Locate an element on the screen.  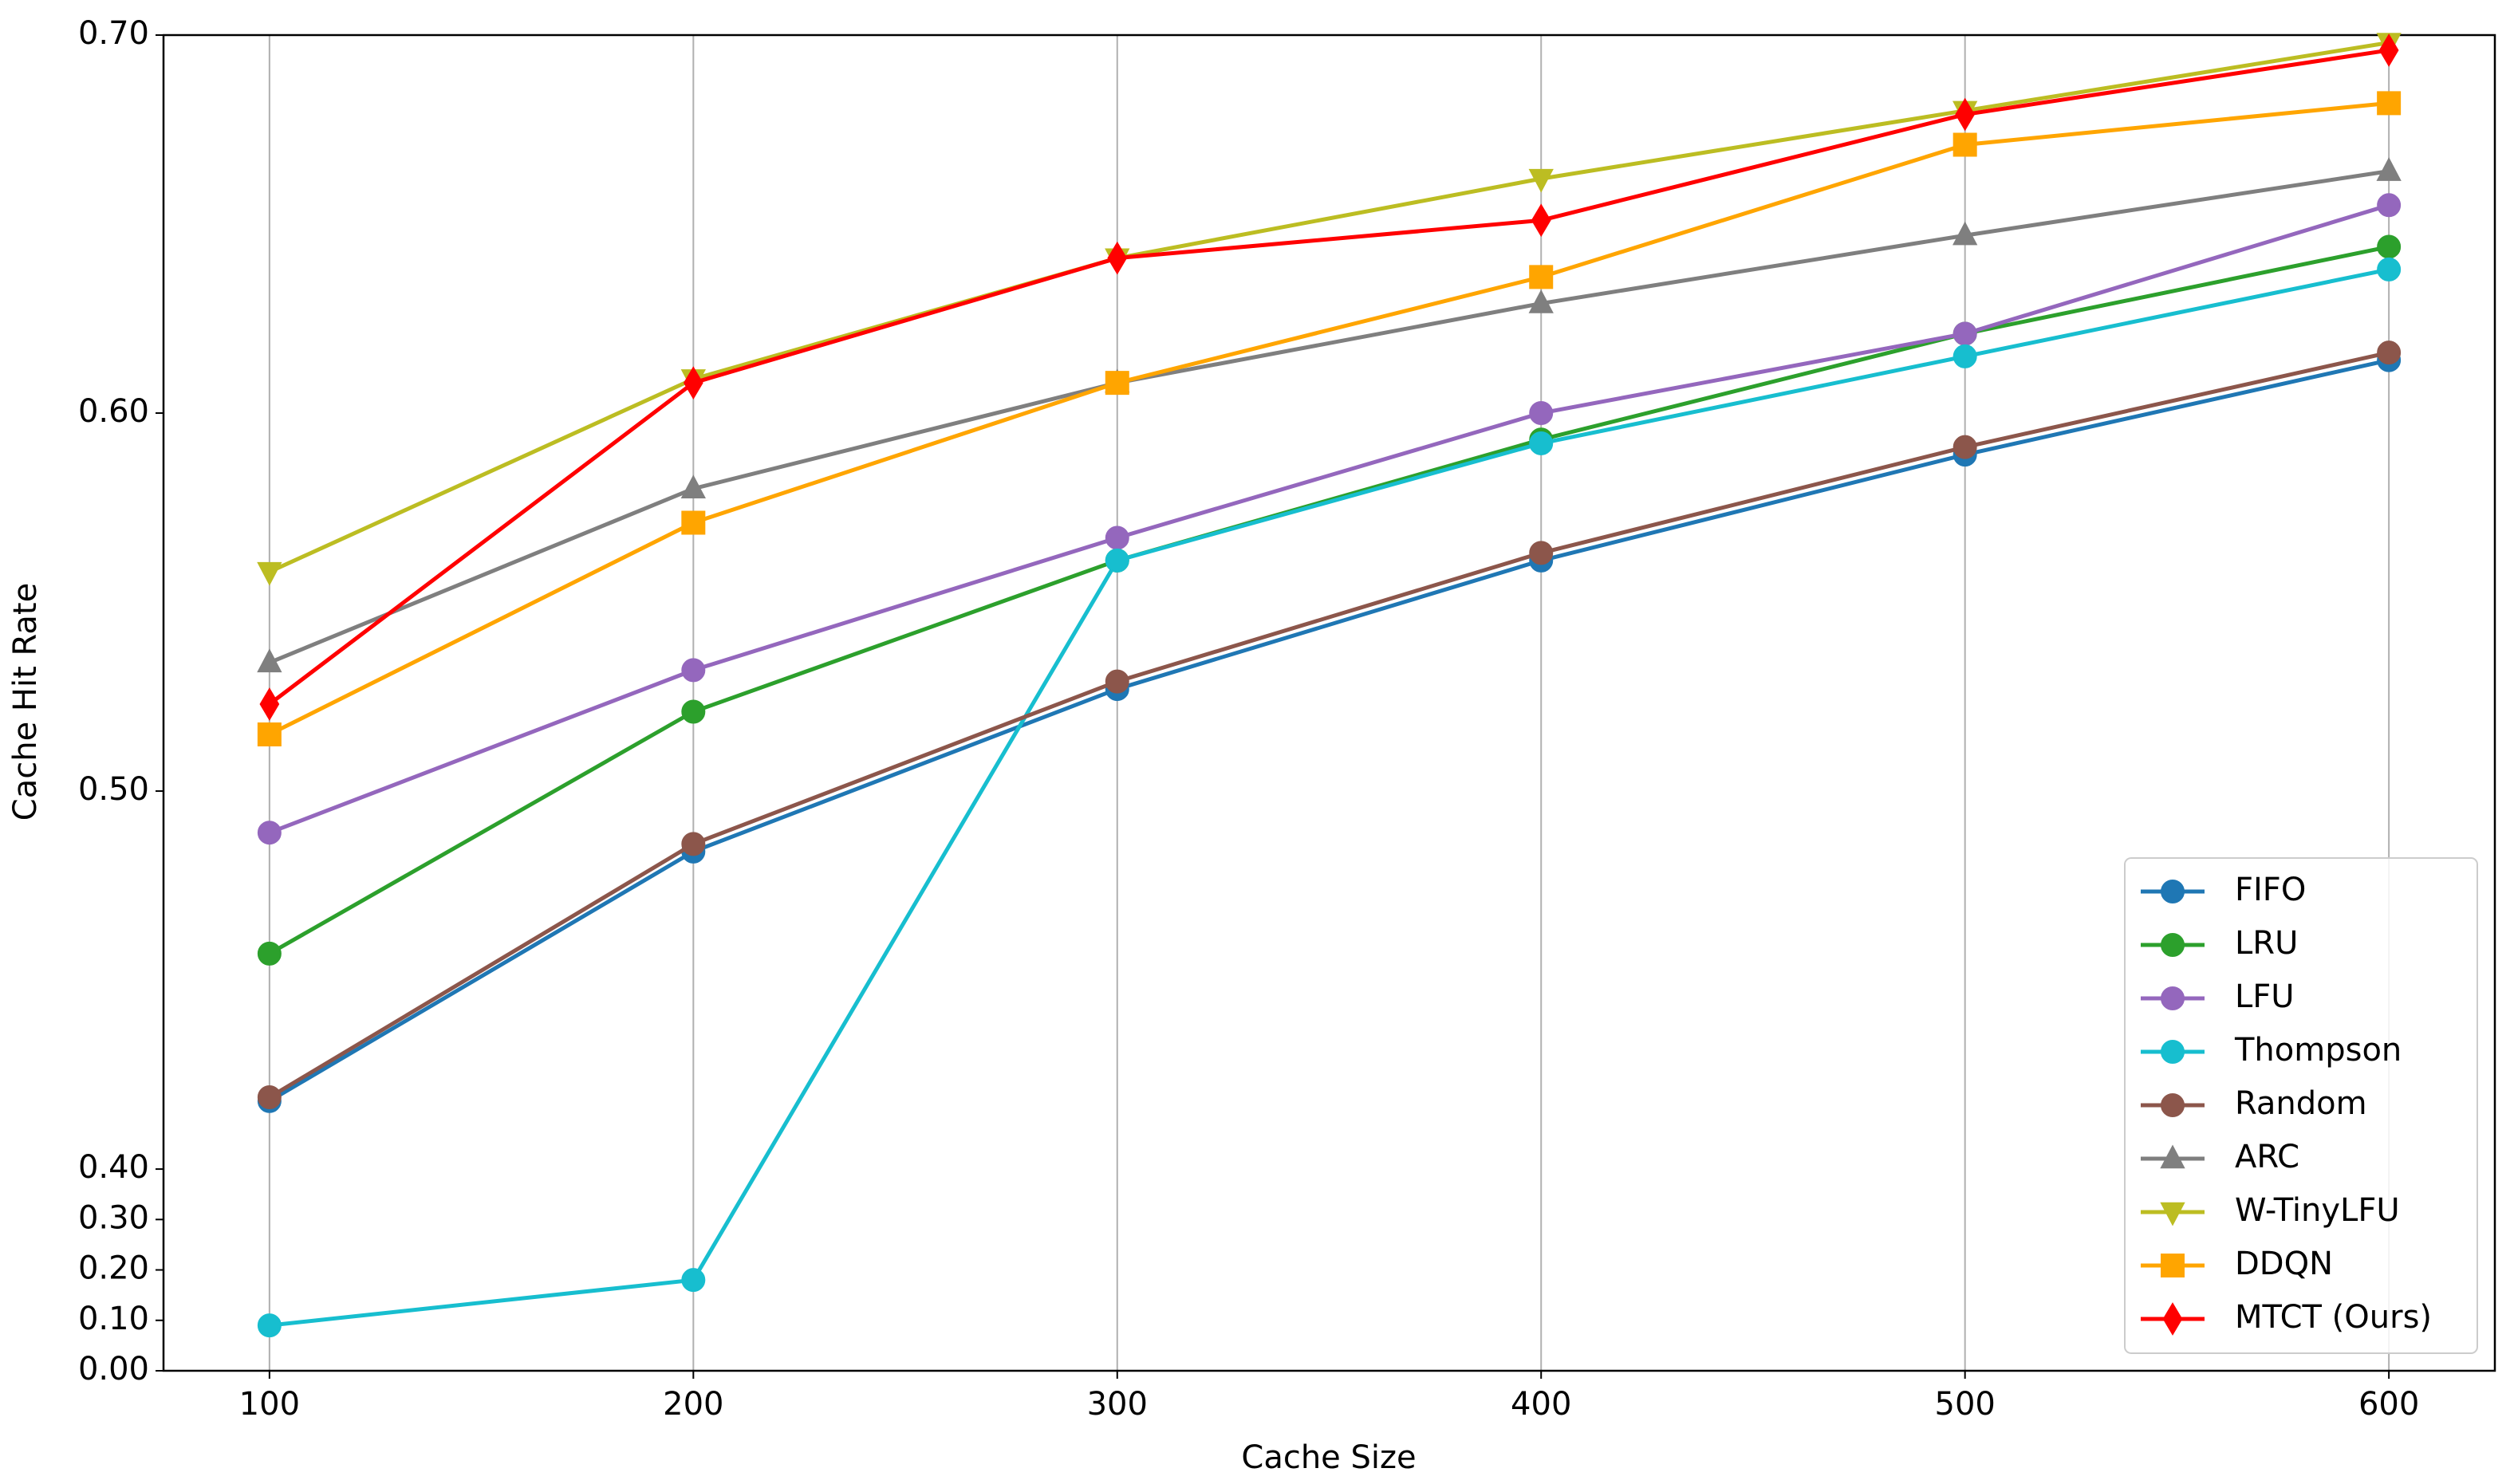
x-tick-label: 600 is located at coordinates (2388, 1405).